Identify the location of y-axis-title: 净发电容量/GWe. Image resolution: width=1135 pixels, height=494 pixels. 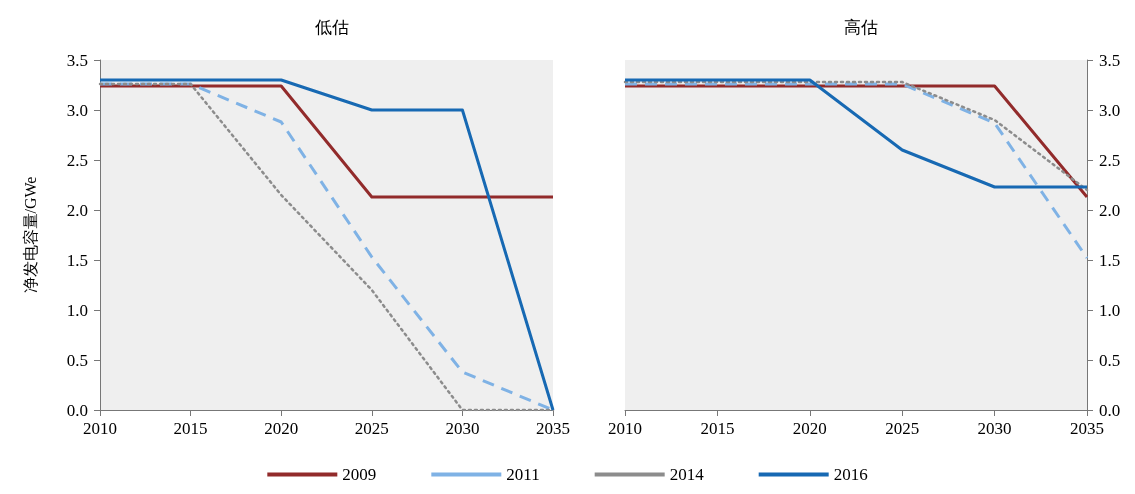
(30, 235).